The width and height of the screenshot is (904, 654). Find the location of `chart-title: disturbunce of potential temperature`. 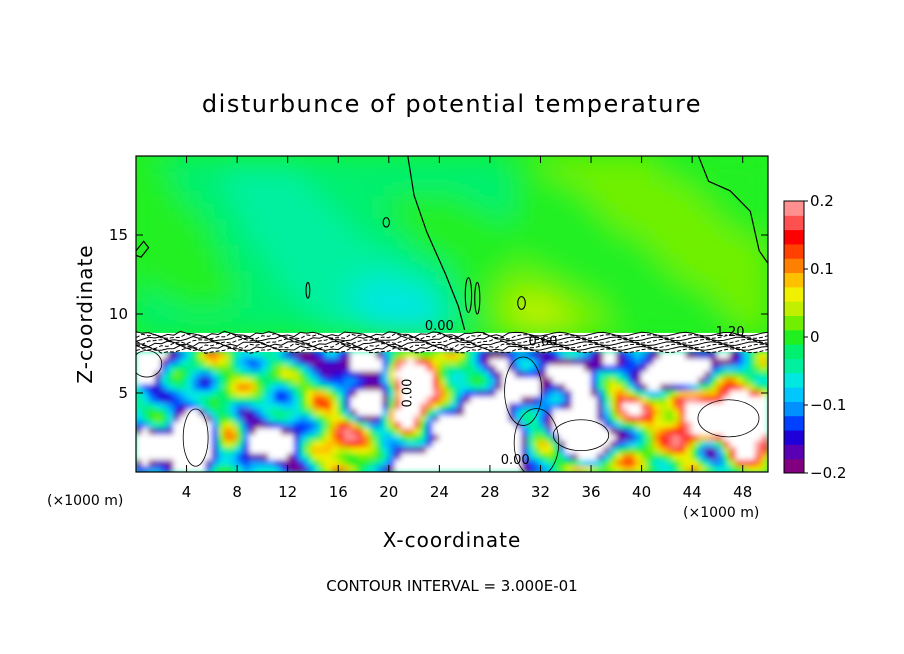

chart-title: disturbunce of potential temperature is located at coordinates (452, 104).